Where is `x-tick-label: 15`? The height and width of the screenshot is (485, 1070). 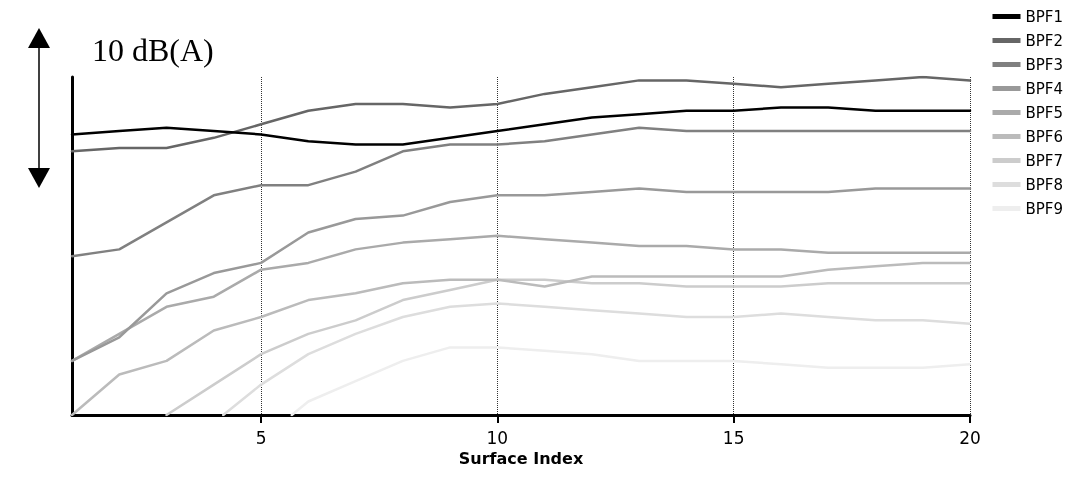 x-tick-label: 15 is located at coordinates (733, 437).